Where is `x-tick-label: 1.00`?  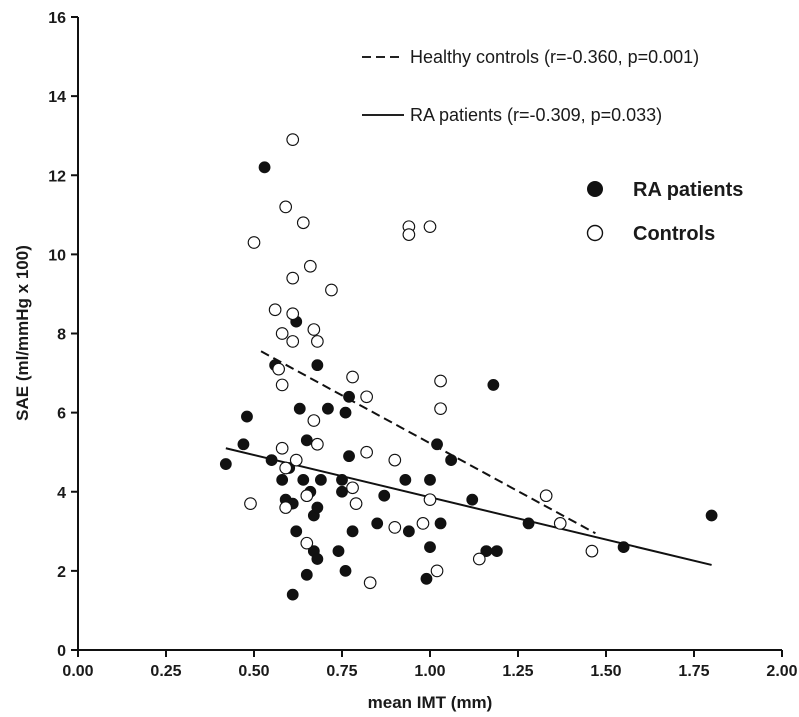 x-tick-label: 1.00 is located at coordinates (429, 671).